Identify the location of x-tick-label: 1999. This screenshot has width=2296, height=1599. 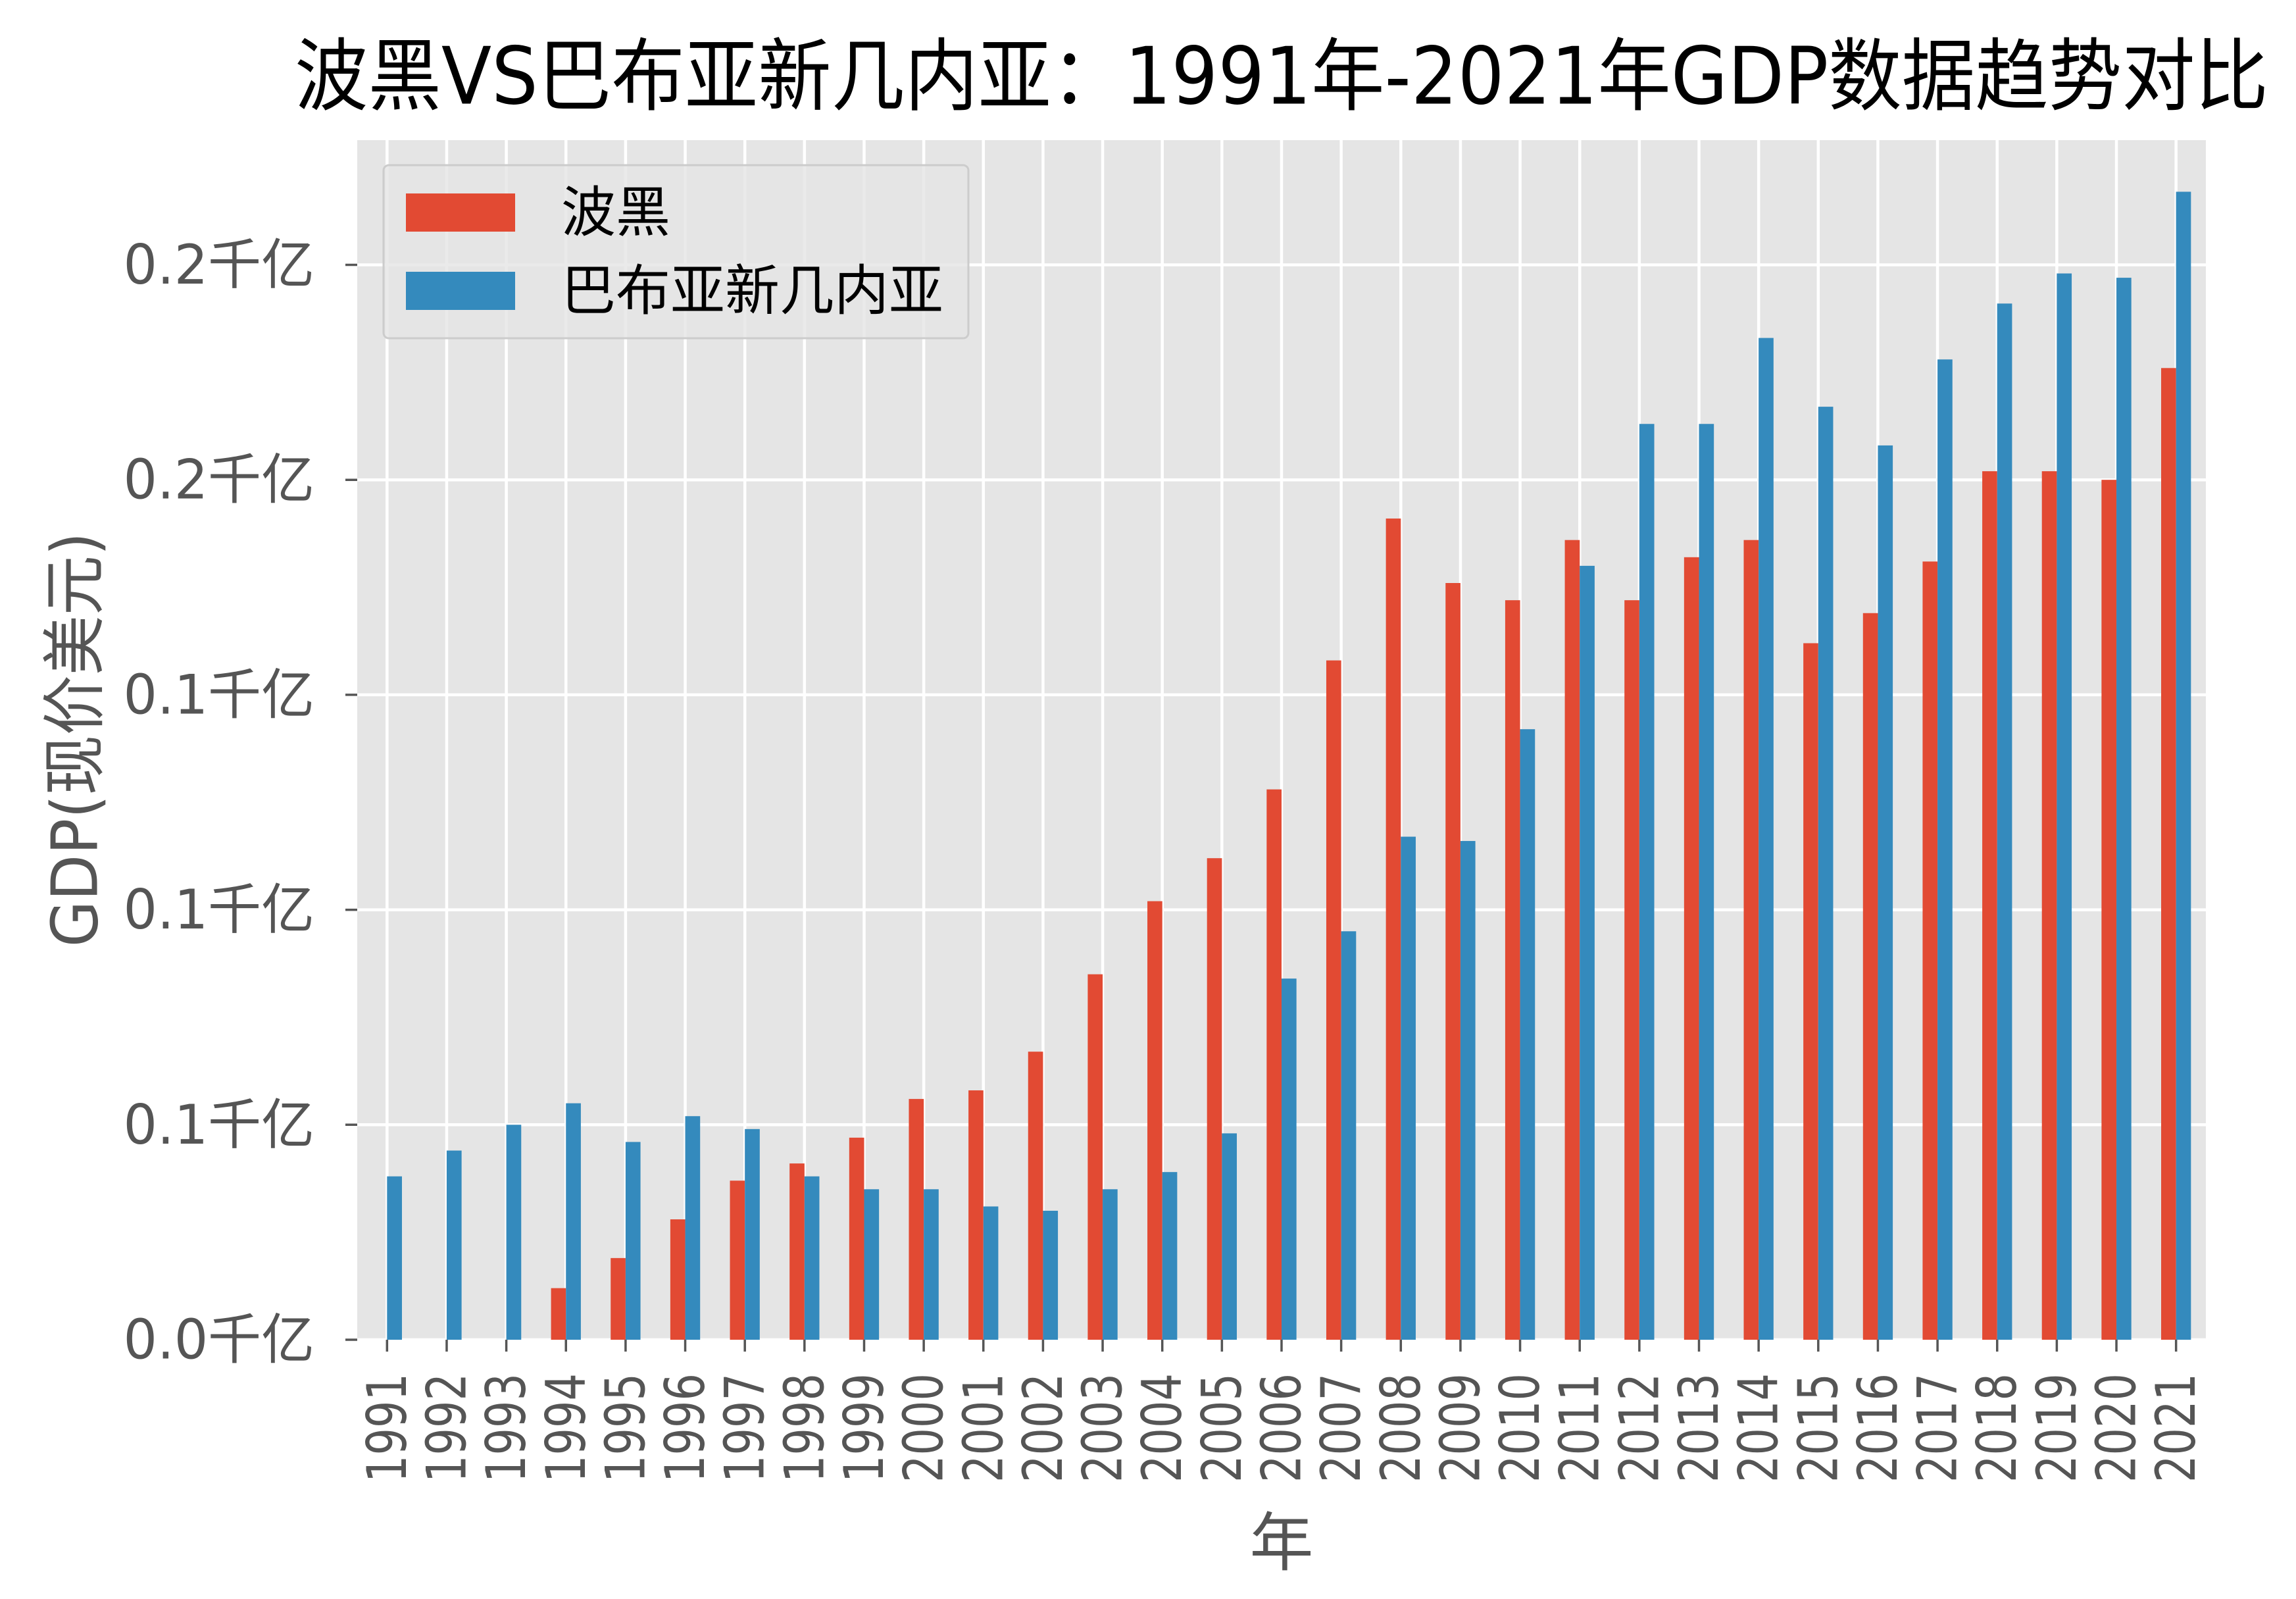
(864, 1428).